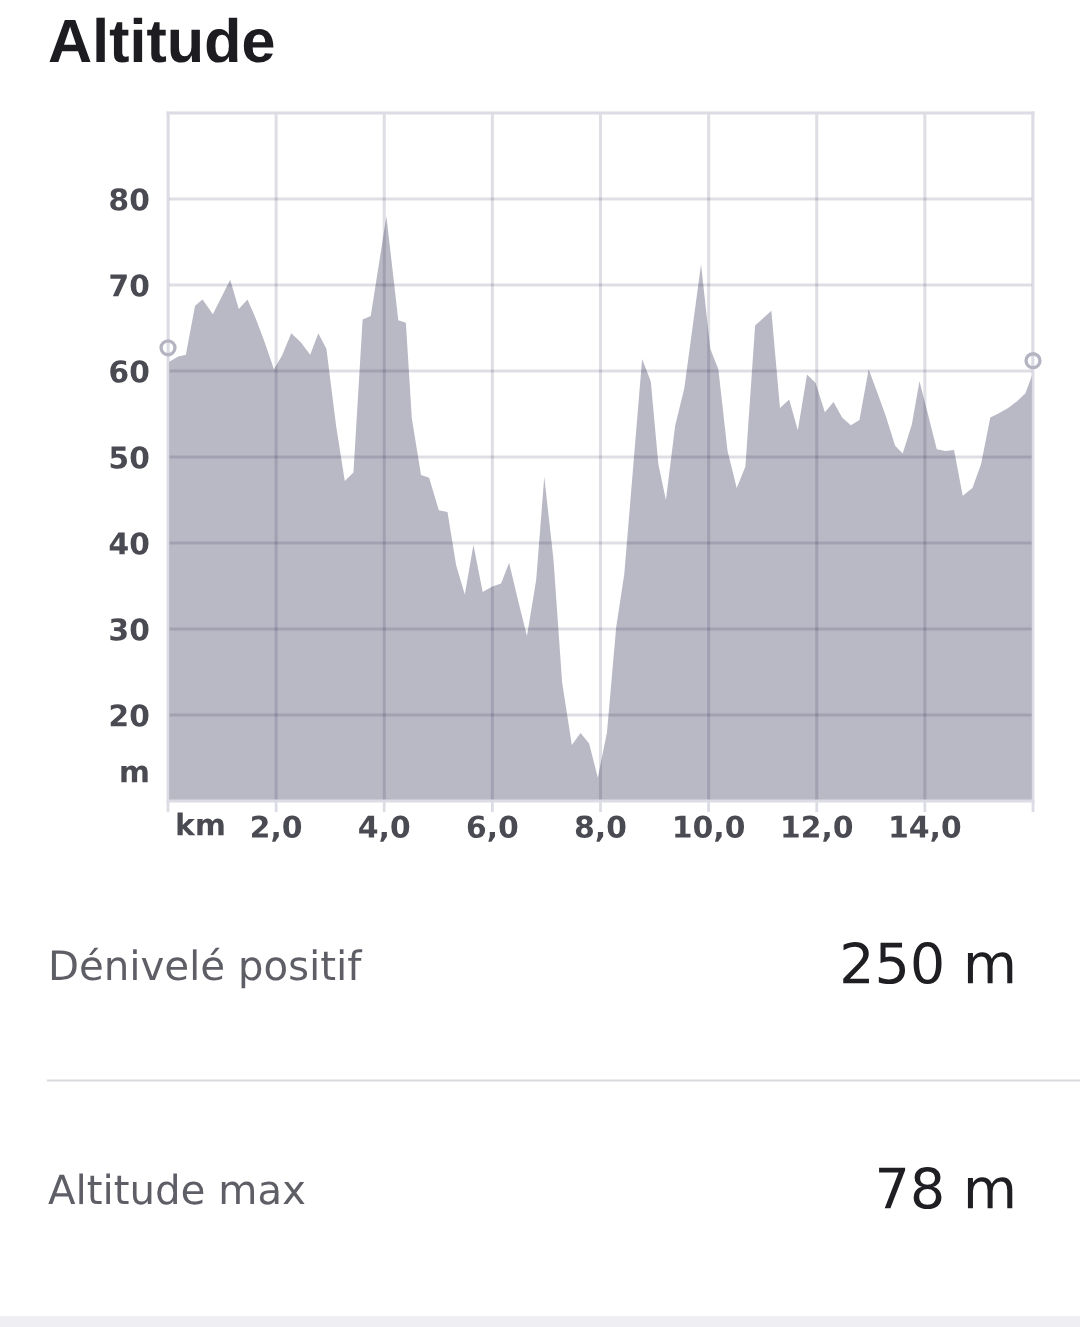  What do you see at coordinates (129, 629) in the screenshot?
I see `y-tick-label: 30` at bounding box center [129, 629].